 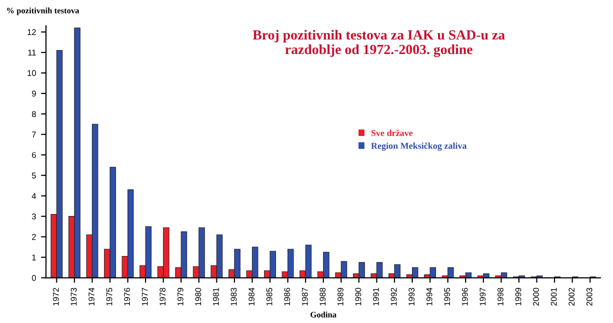 I want to click on x-tick-label: 1991, so click(x=376, y=297).